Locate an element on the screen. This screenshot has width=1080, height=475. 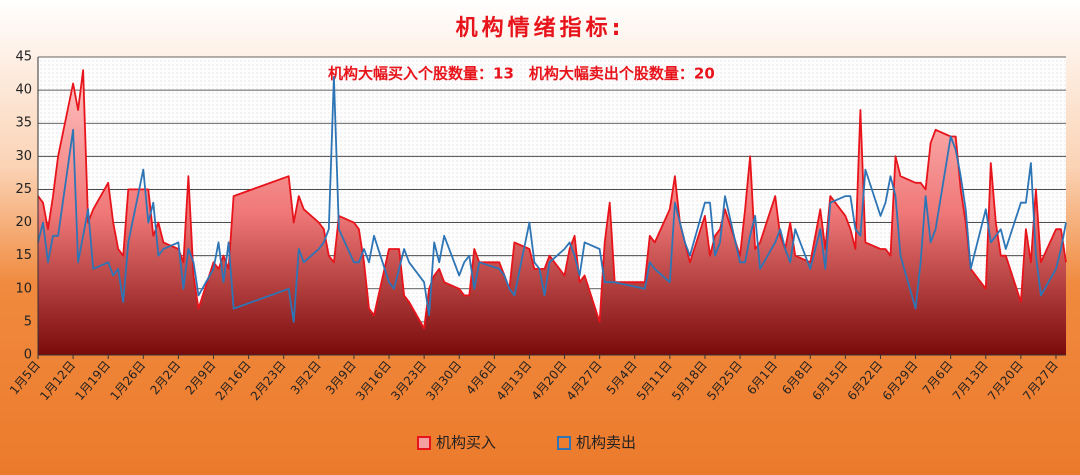
y-tick-label: 15 is located at coordinates (23, 255).